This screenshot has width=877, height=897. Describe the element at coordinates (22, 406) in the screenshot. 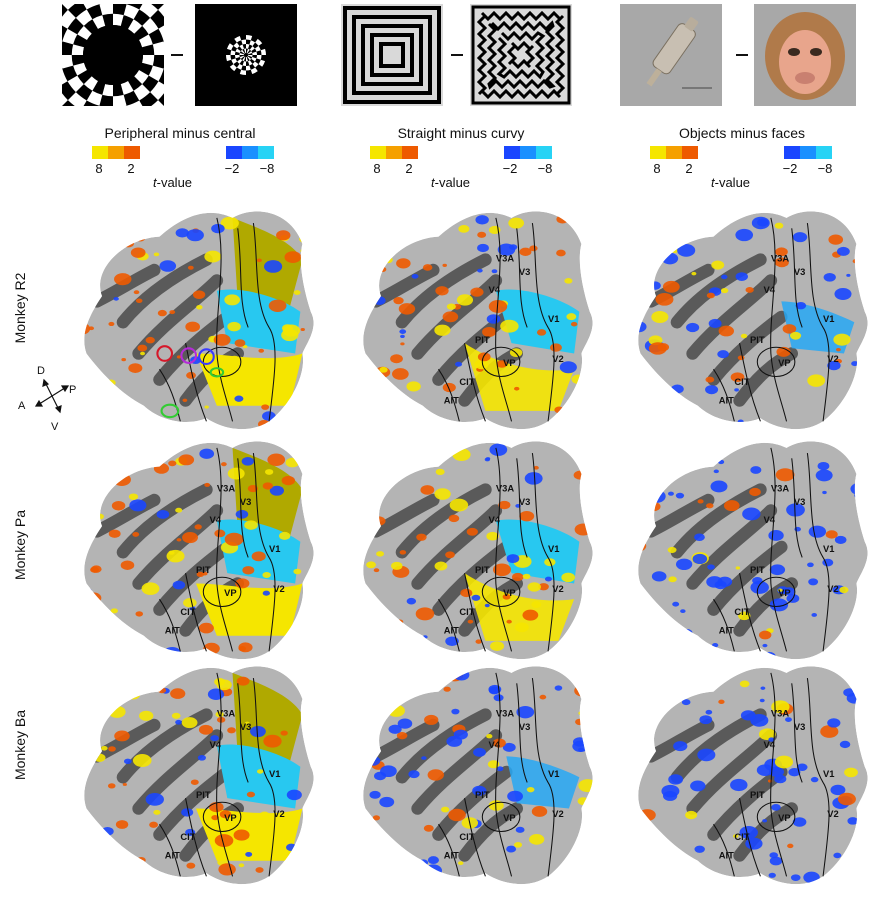

I see `compass-anterior-label: A` at that location.